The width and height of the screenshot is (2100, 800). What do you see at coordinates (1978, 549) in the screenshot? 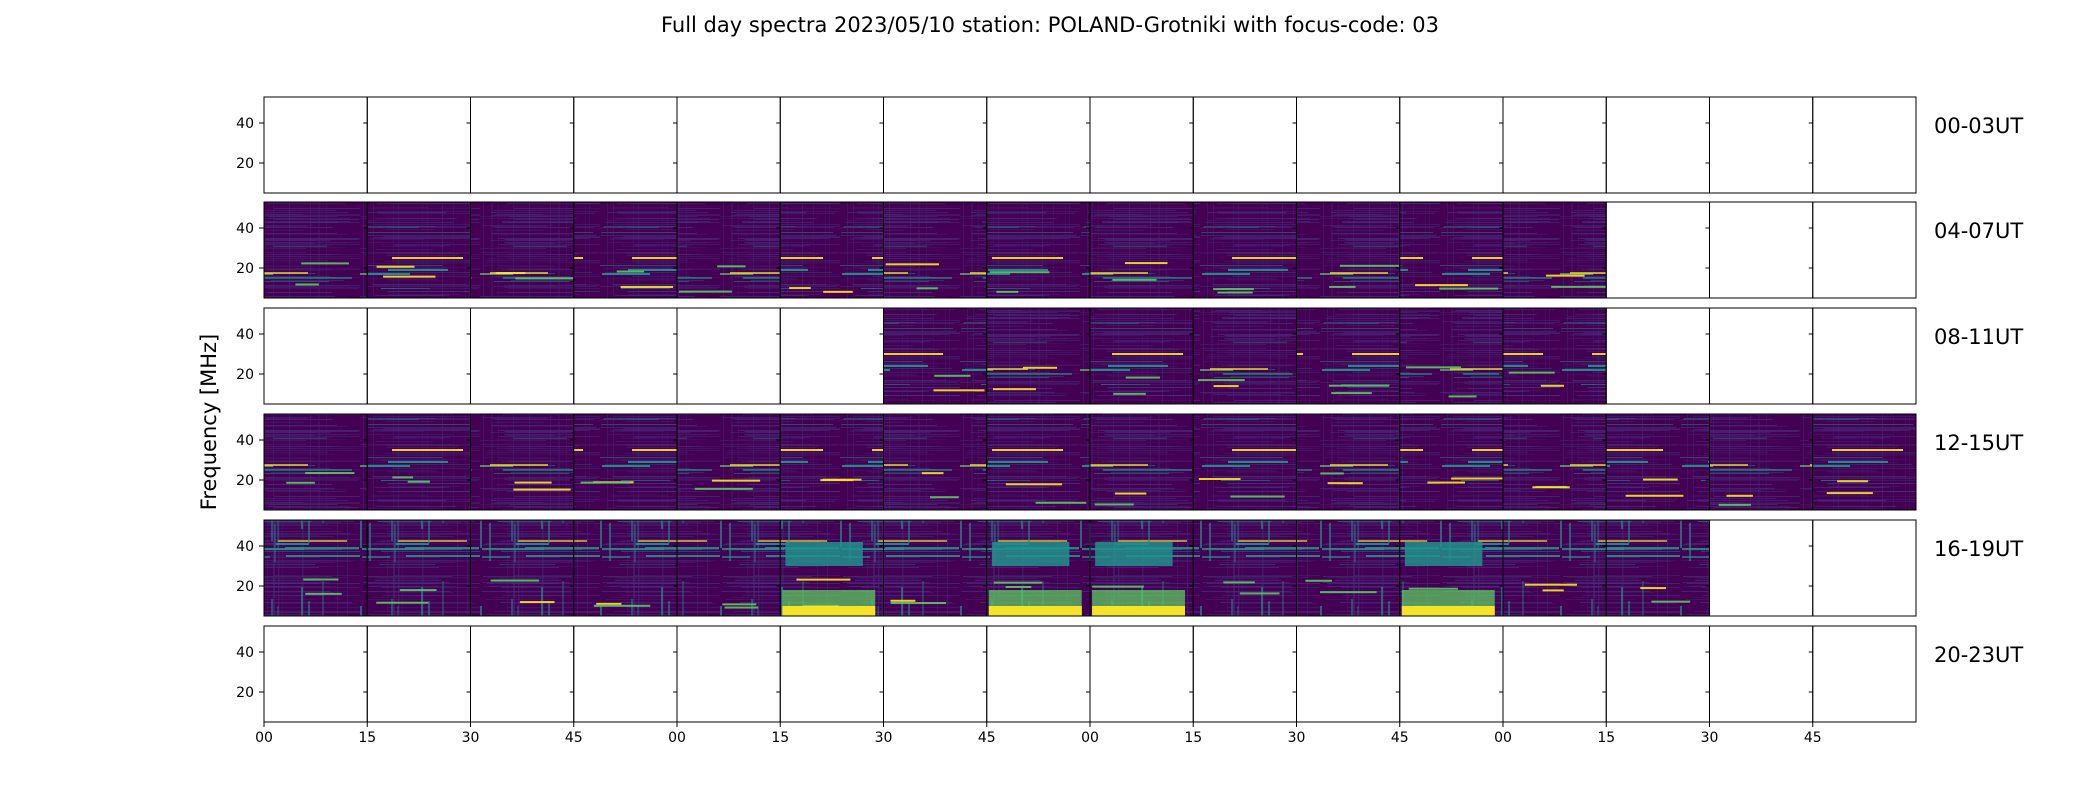
I see `row-time-label: 16-19UT` at bounding box center [1978, 549].